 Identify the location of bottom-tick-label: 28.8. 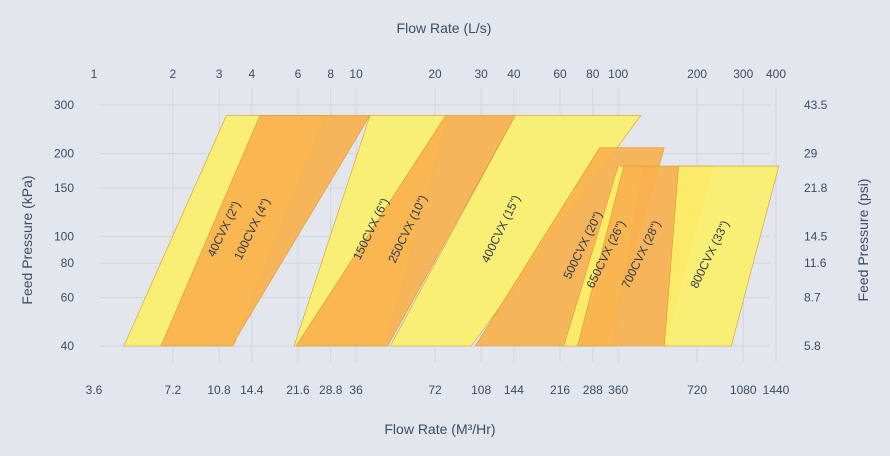
(331, 390).